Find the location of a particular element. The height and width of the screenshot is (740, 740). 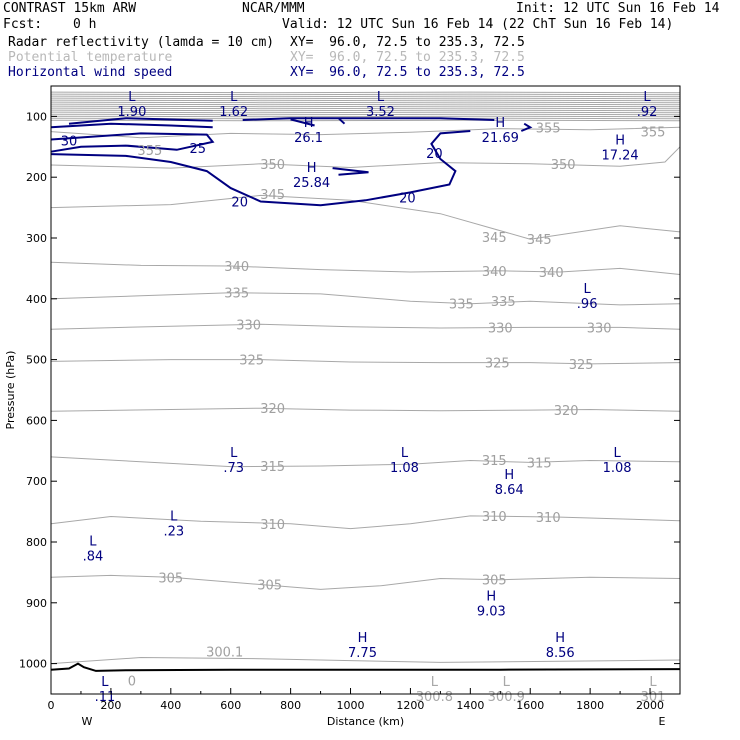

extremum-value: .23 is located at coordinates (173, 531).